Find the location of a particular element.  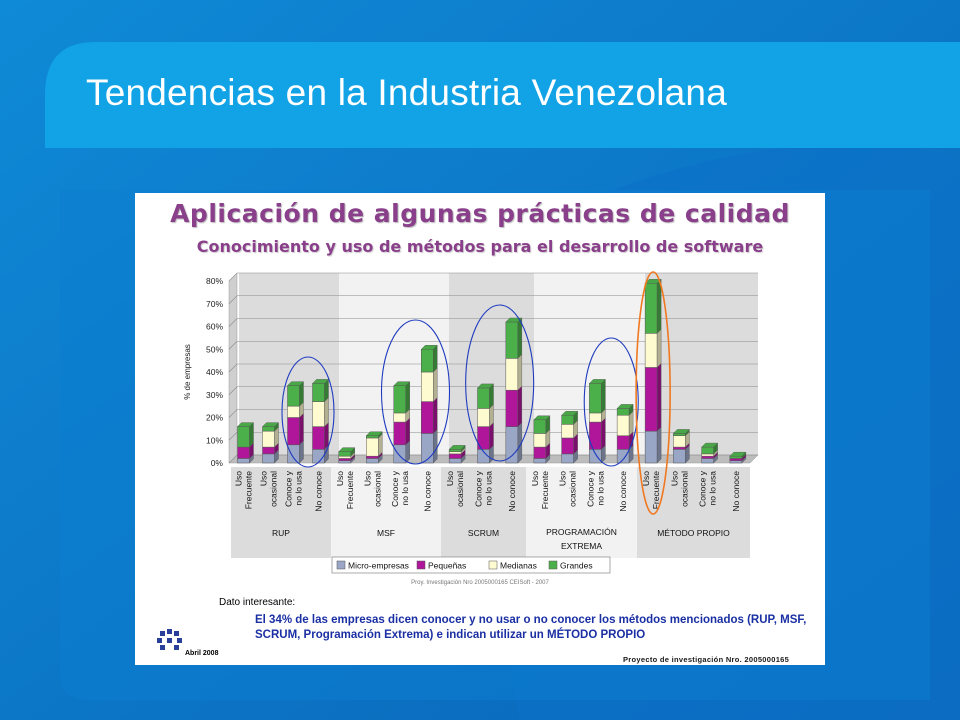

legend-label: Medianas is located at coordinates (518, 566).